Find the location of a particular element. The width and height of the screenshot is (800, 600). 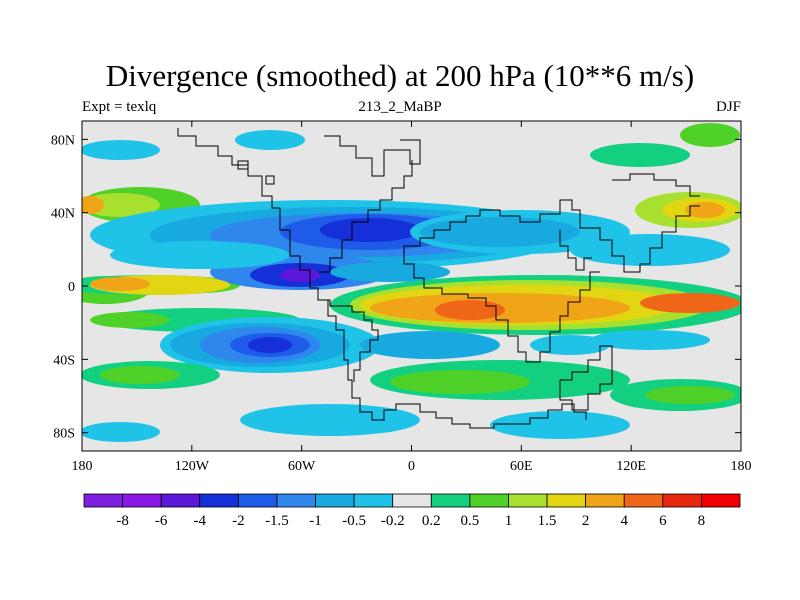

x-tick-label: 60E is located at coordinates (521, 466).